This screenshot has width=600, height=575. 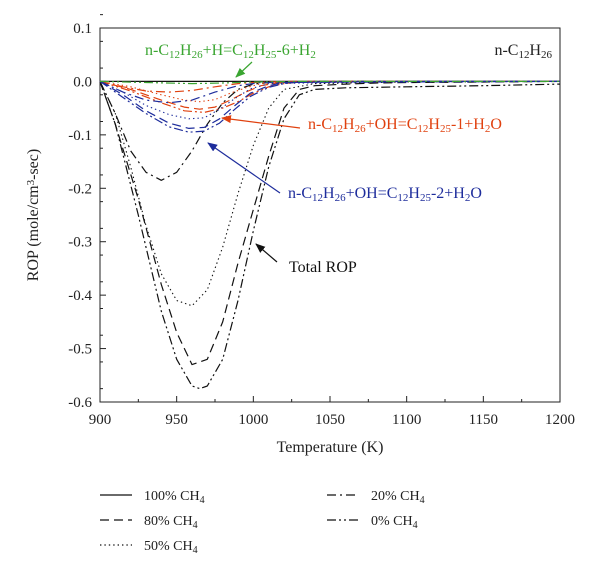 What do you see at coordinates (171, 522) in the screenshot?
I see `legend-label-80: 80% CH4` at bounding box center [171, 522].